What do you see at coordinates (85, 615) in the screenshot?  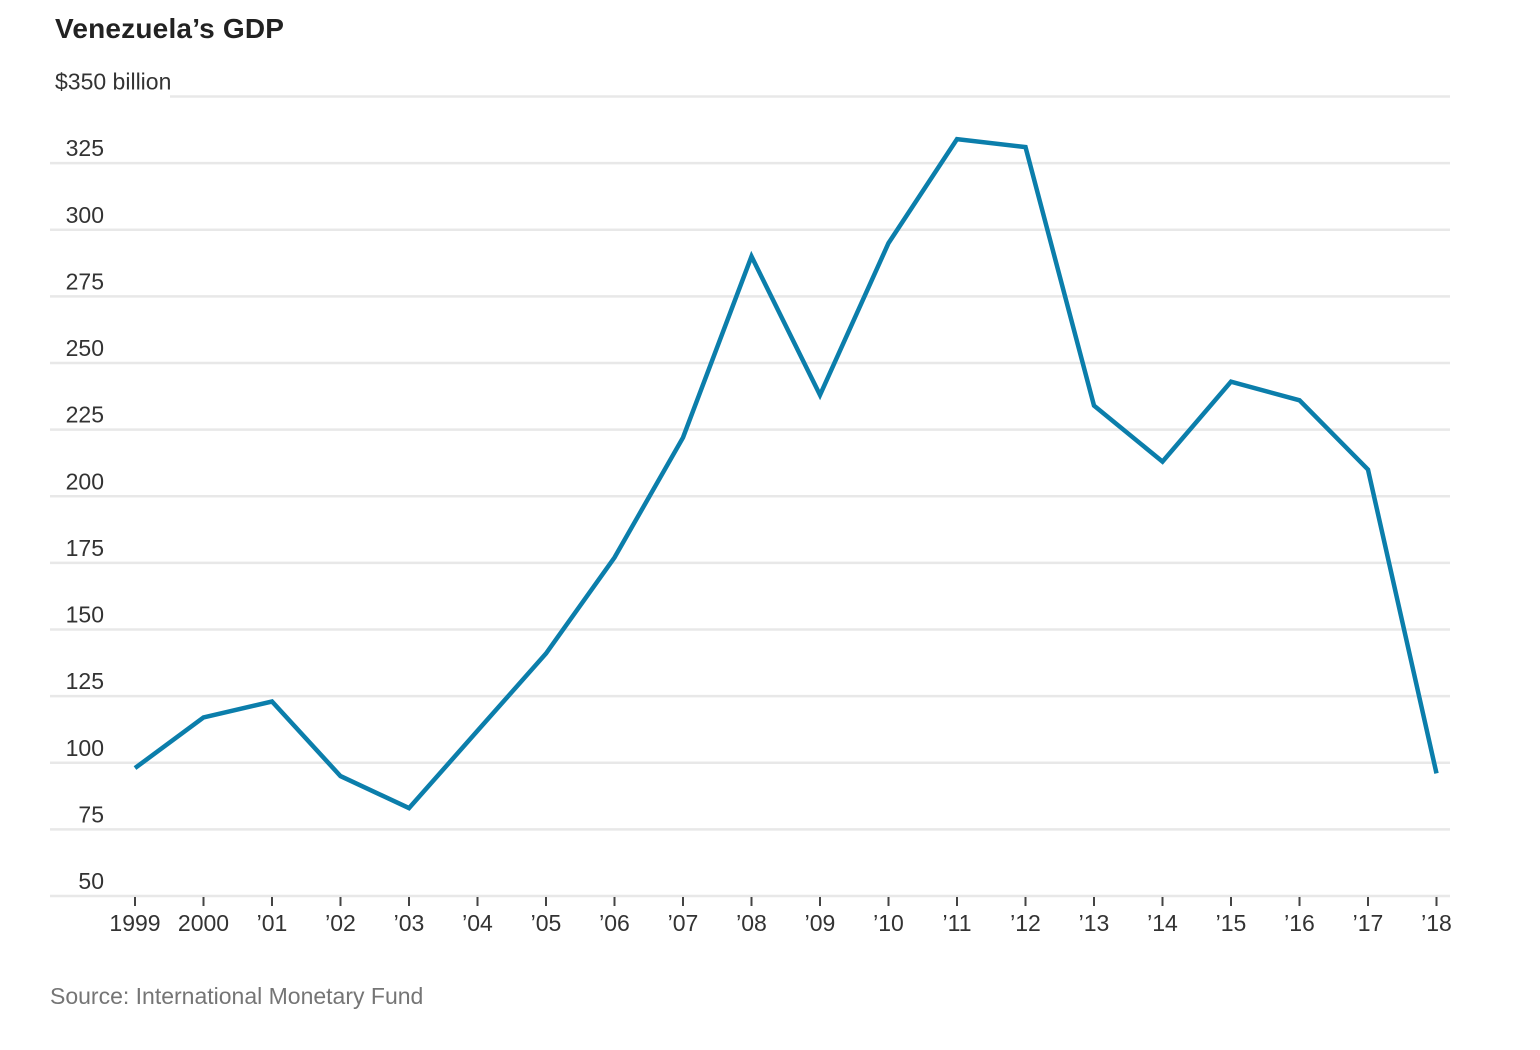 I see `y-tick-label: 150` at bounding box center [85, 615].